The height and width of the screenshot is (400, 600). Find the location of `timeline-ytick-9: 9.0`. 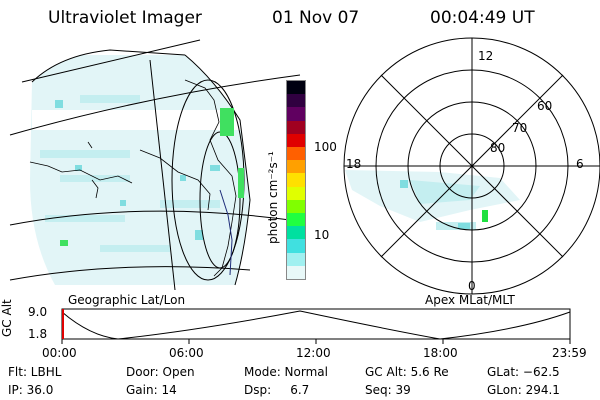

timeline-ytick-9: 9.0 is located at coordinates (38, 312).